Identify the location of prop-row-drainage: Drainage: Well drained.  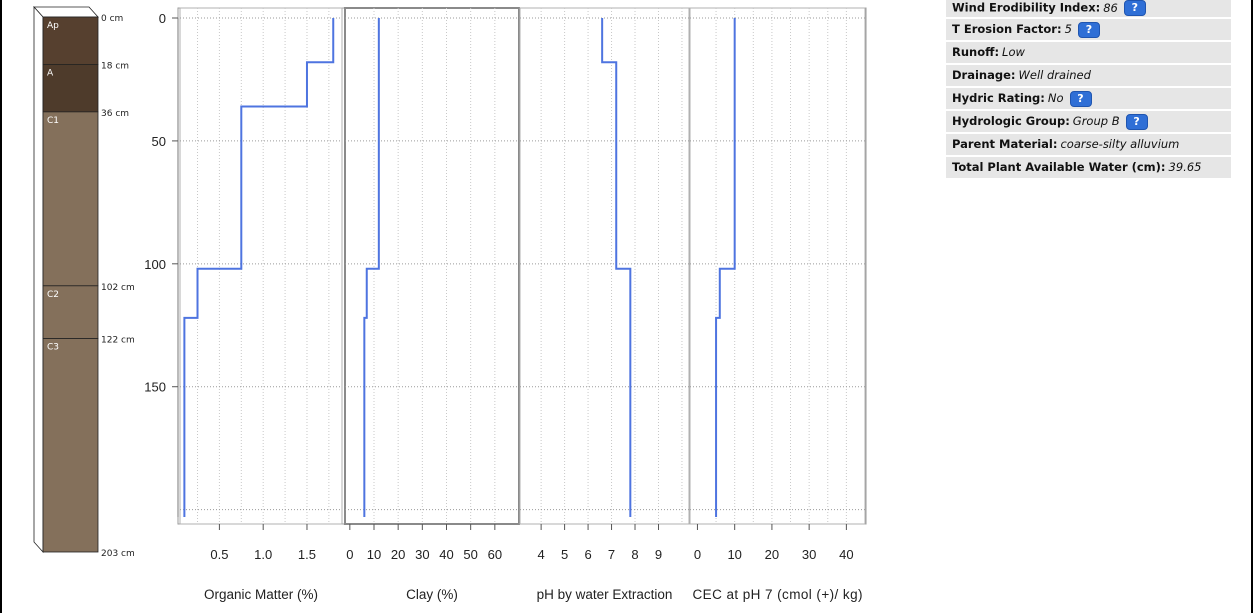
(1088, 76).